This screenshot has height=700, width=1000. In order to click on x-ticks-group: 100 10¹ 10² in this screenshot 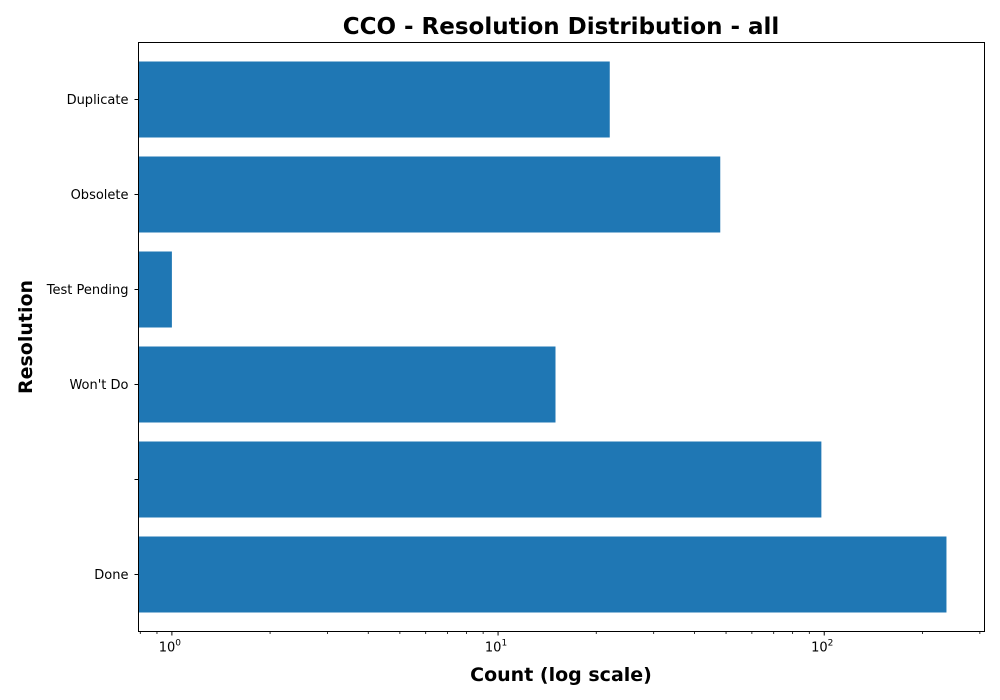, I will do `click(560, 643)`.